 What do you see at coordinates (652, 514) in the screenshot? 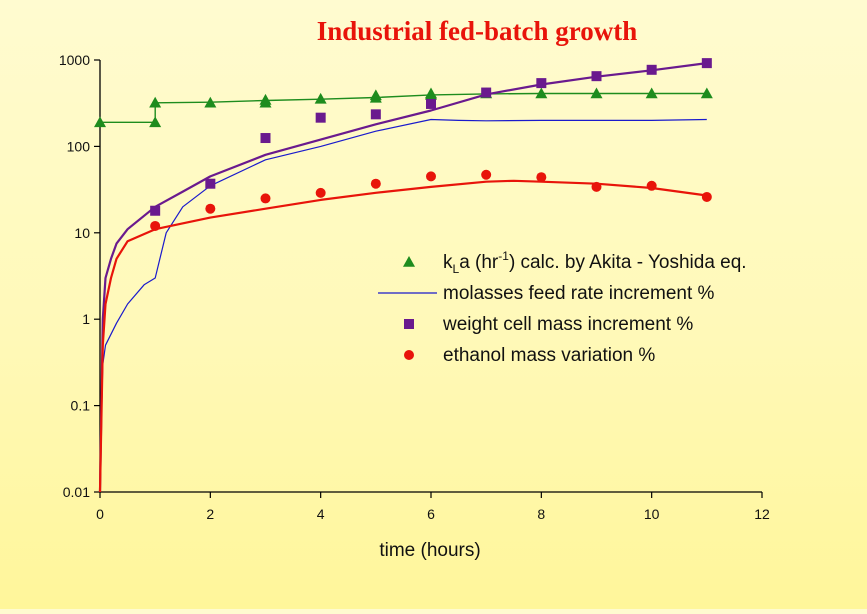
I see `x-tick-label: 10` at bounding box center [652, 514].